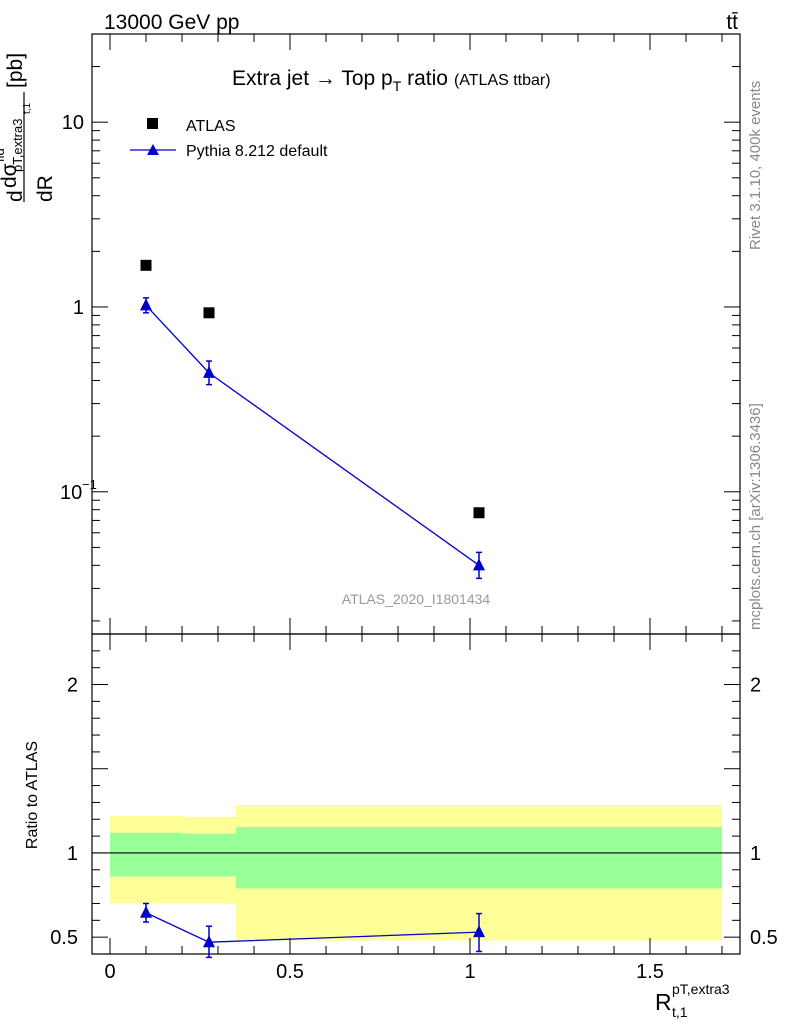 Image resolution: width=786 pixels, height=1024 pixels. Describe the element at coordinates (64, 938) in the screenshot. I see `ratio-y-tick-label-0: 0.5` at that location.